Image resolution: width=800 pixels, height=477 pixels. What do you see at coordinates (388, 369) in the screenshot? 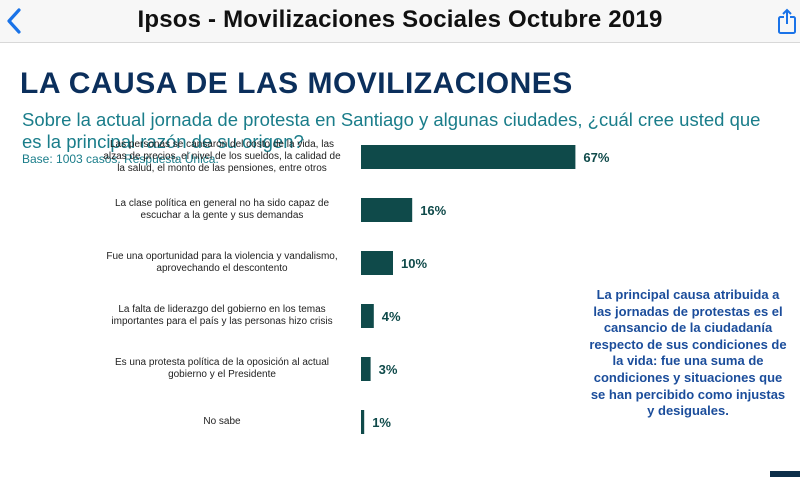
I see `value-label-5: 3%` at bounding box center [388, 369].